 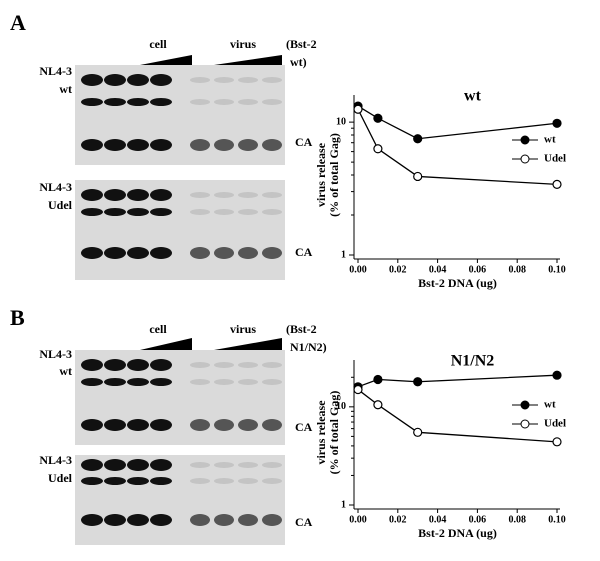 I want to click on panel-letter: B, so click(x=17, y=317).